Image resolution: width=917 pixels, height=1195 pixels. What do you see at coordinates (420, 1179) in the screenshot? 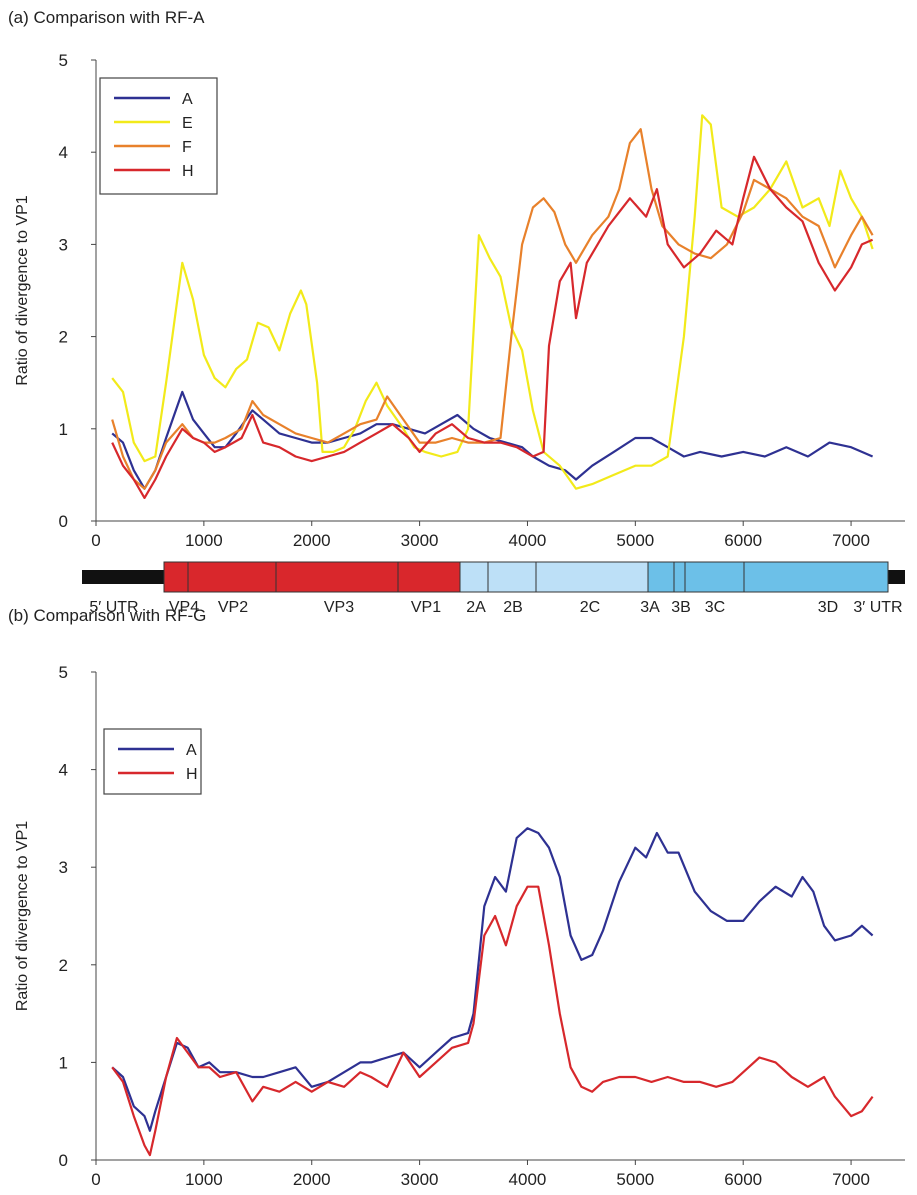
I see `x-tick-label-b: 3000` at bounding box center [420, 1179].